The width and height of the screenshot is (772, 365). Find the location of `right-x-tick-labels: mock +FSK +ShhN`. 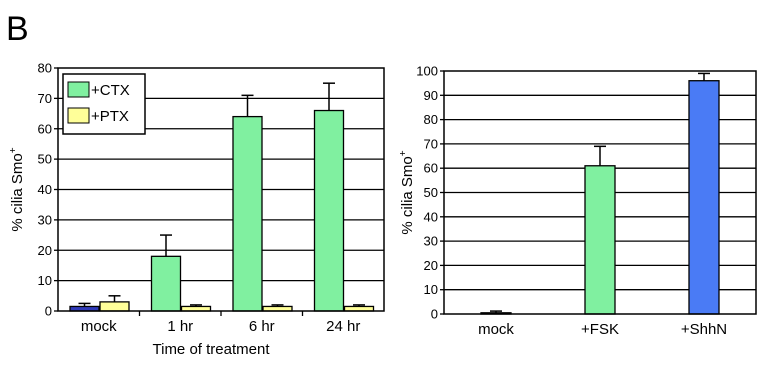

right-x-tick-labels: mock +FSK +ShhN is located at coordinates (602, 329).